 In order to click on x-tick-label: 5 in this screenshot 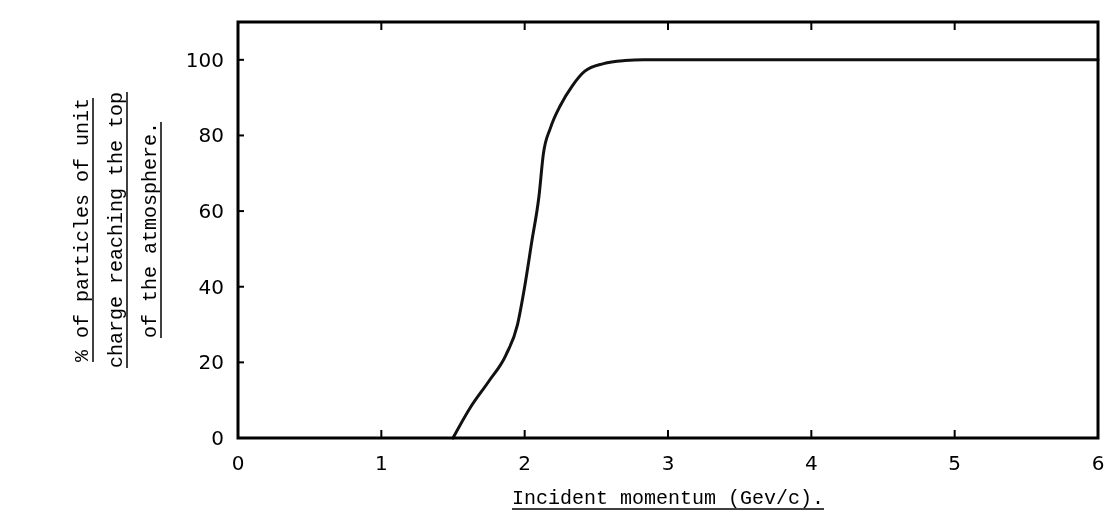, I will do `click(955, 463)`.